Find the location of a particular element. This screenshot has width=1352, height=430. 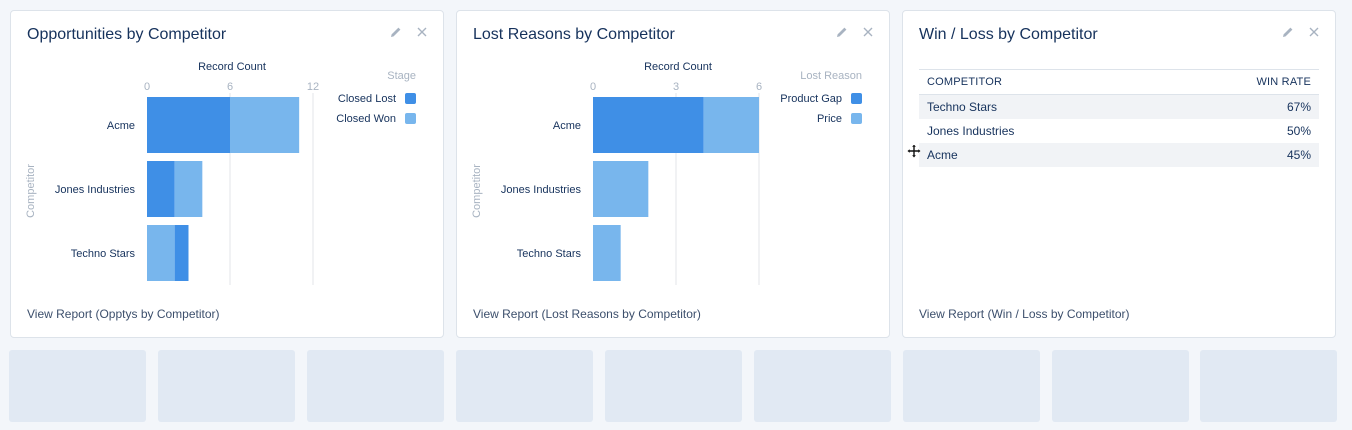

table-header-row: COMPETITOR WIN RATE is located at coordinates (1119, 82).